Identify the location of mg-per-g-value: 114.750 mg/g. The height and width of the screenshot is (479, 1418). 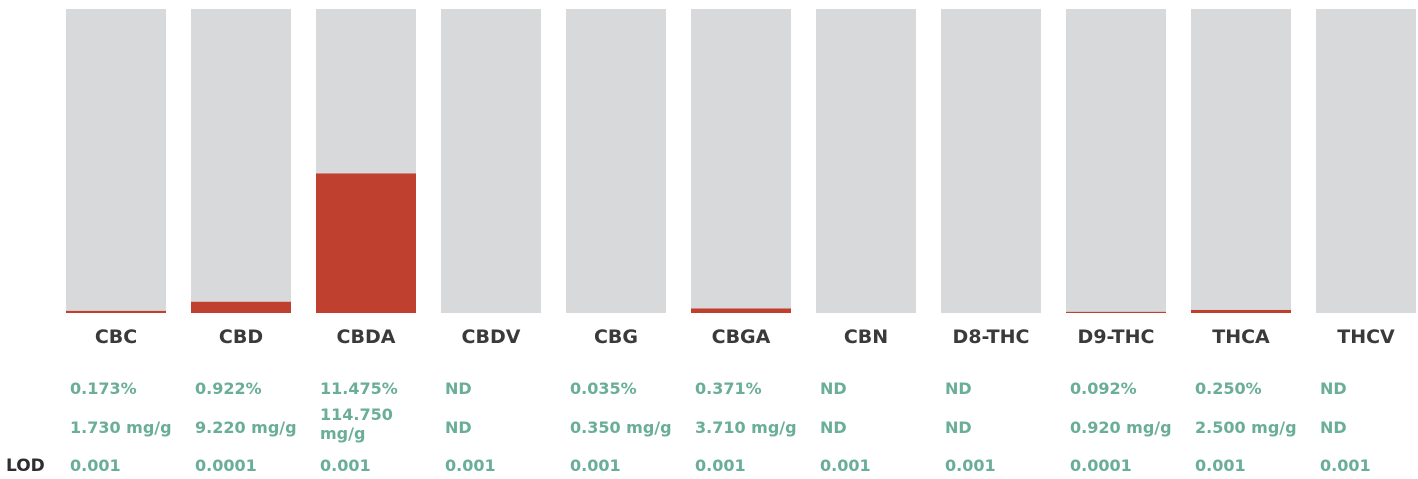
(356, 424).